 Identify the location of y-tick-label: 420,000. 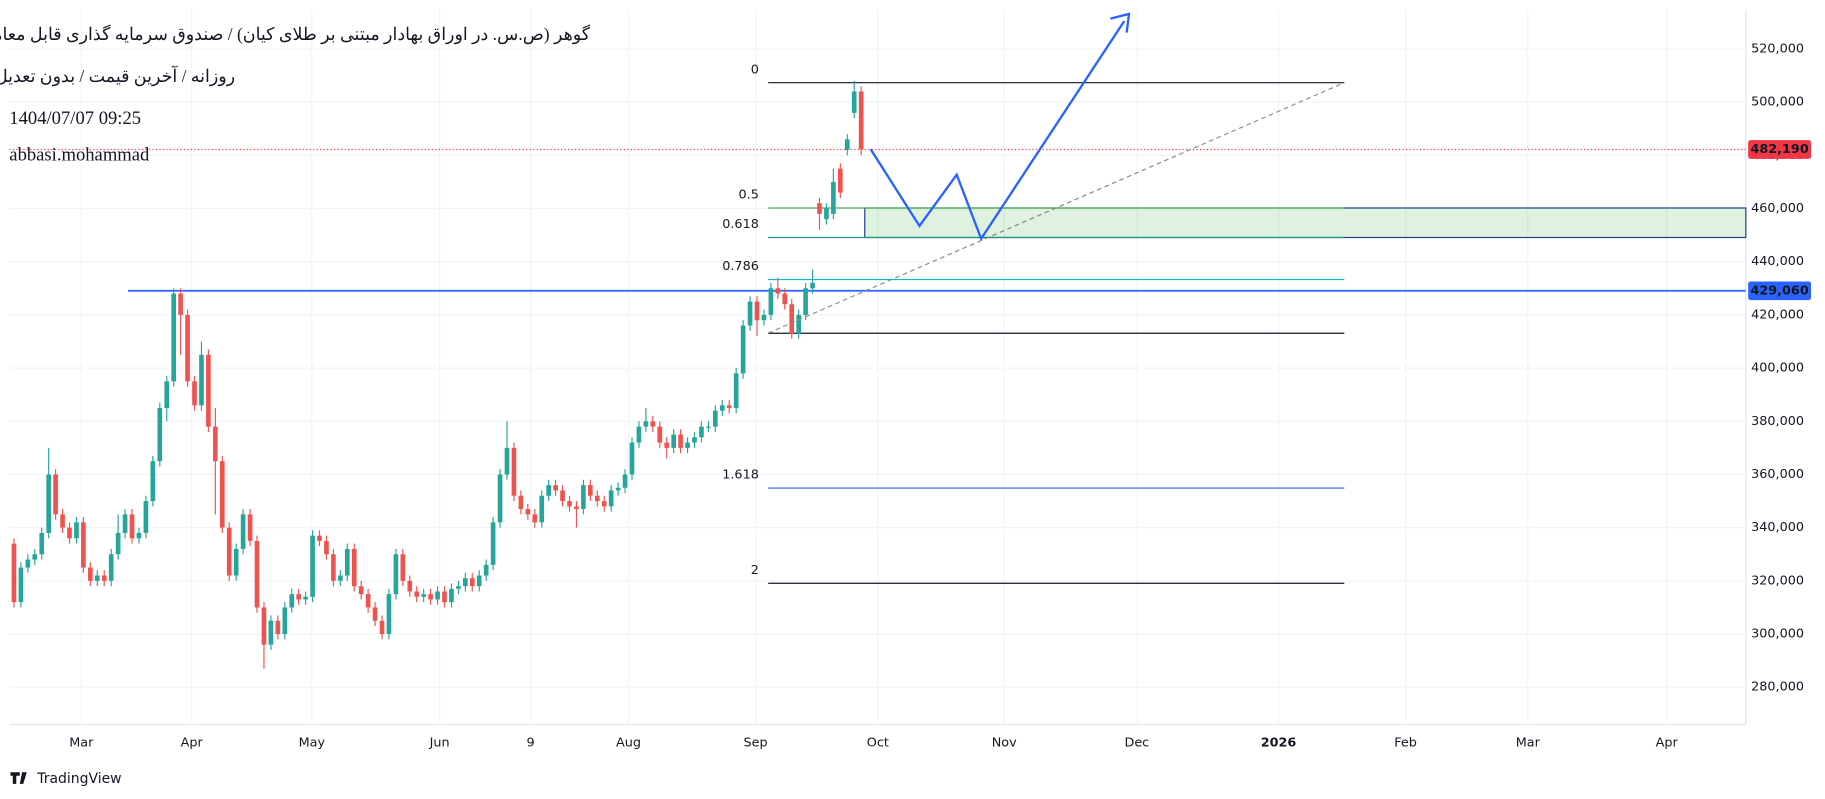
(1777, 314).